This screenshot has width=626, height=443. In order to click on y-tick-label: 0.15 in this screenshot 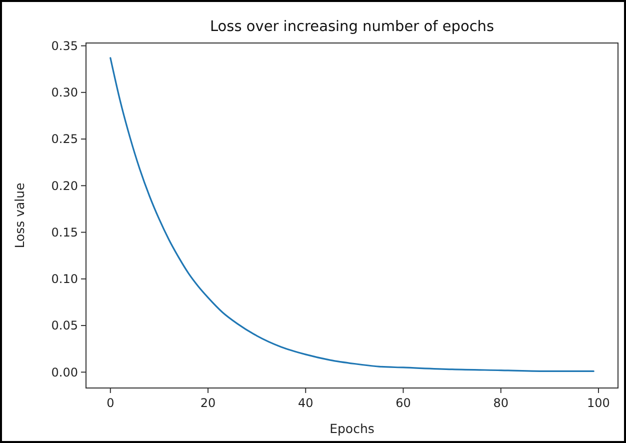, I will do `click(64, 232)`.